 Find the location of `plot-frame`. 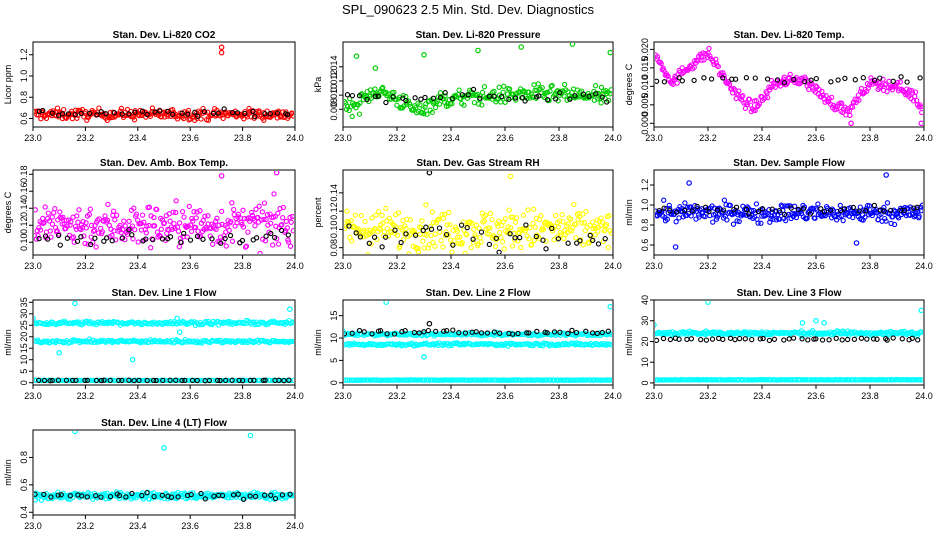

plot-frame is located at coordinates (478, 84).